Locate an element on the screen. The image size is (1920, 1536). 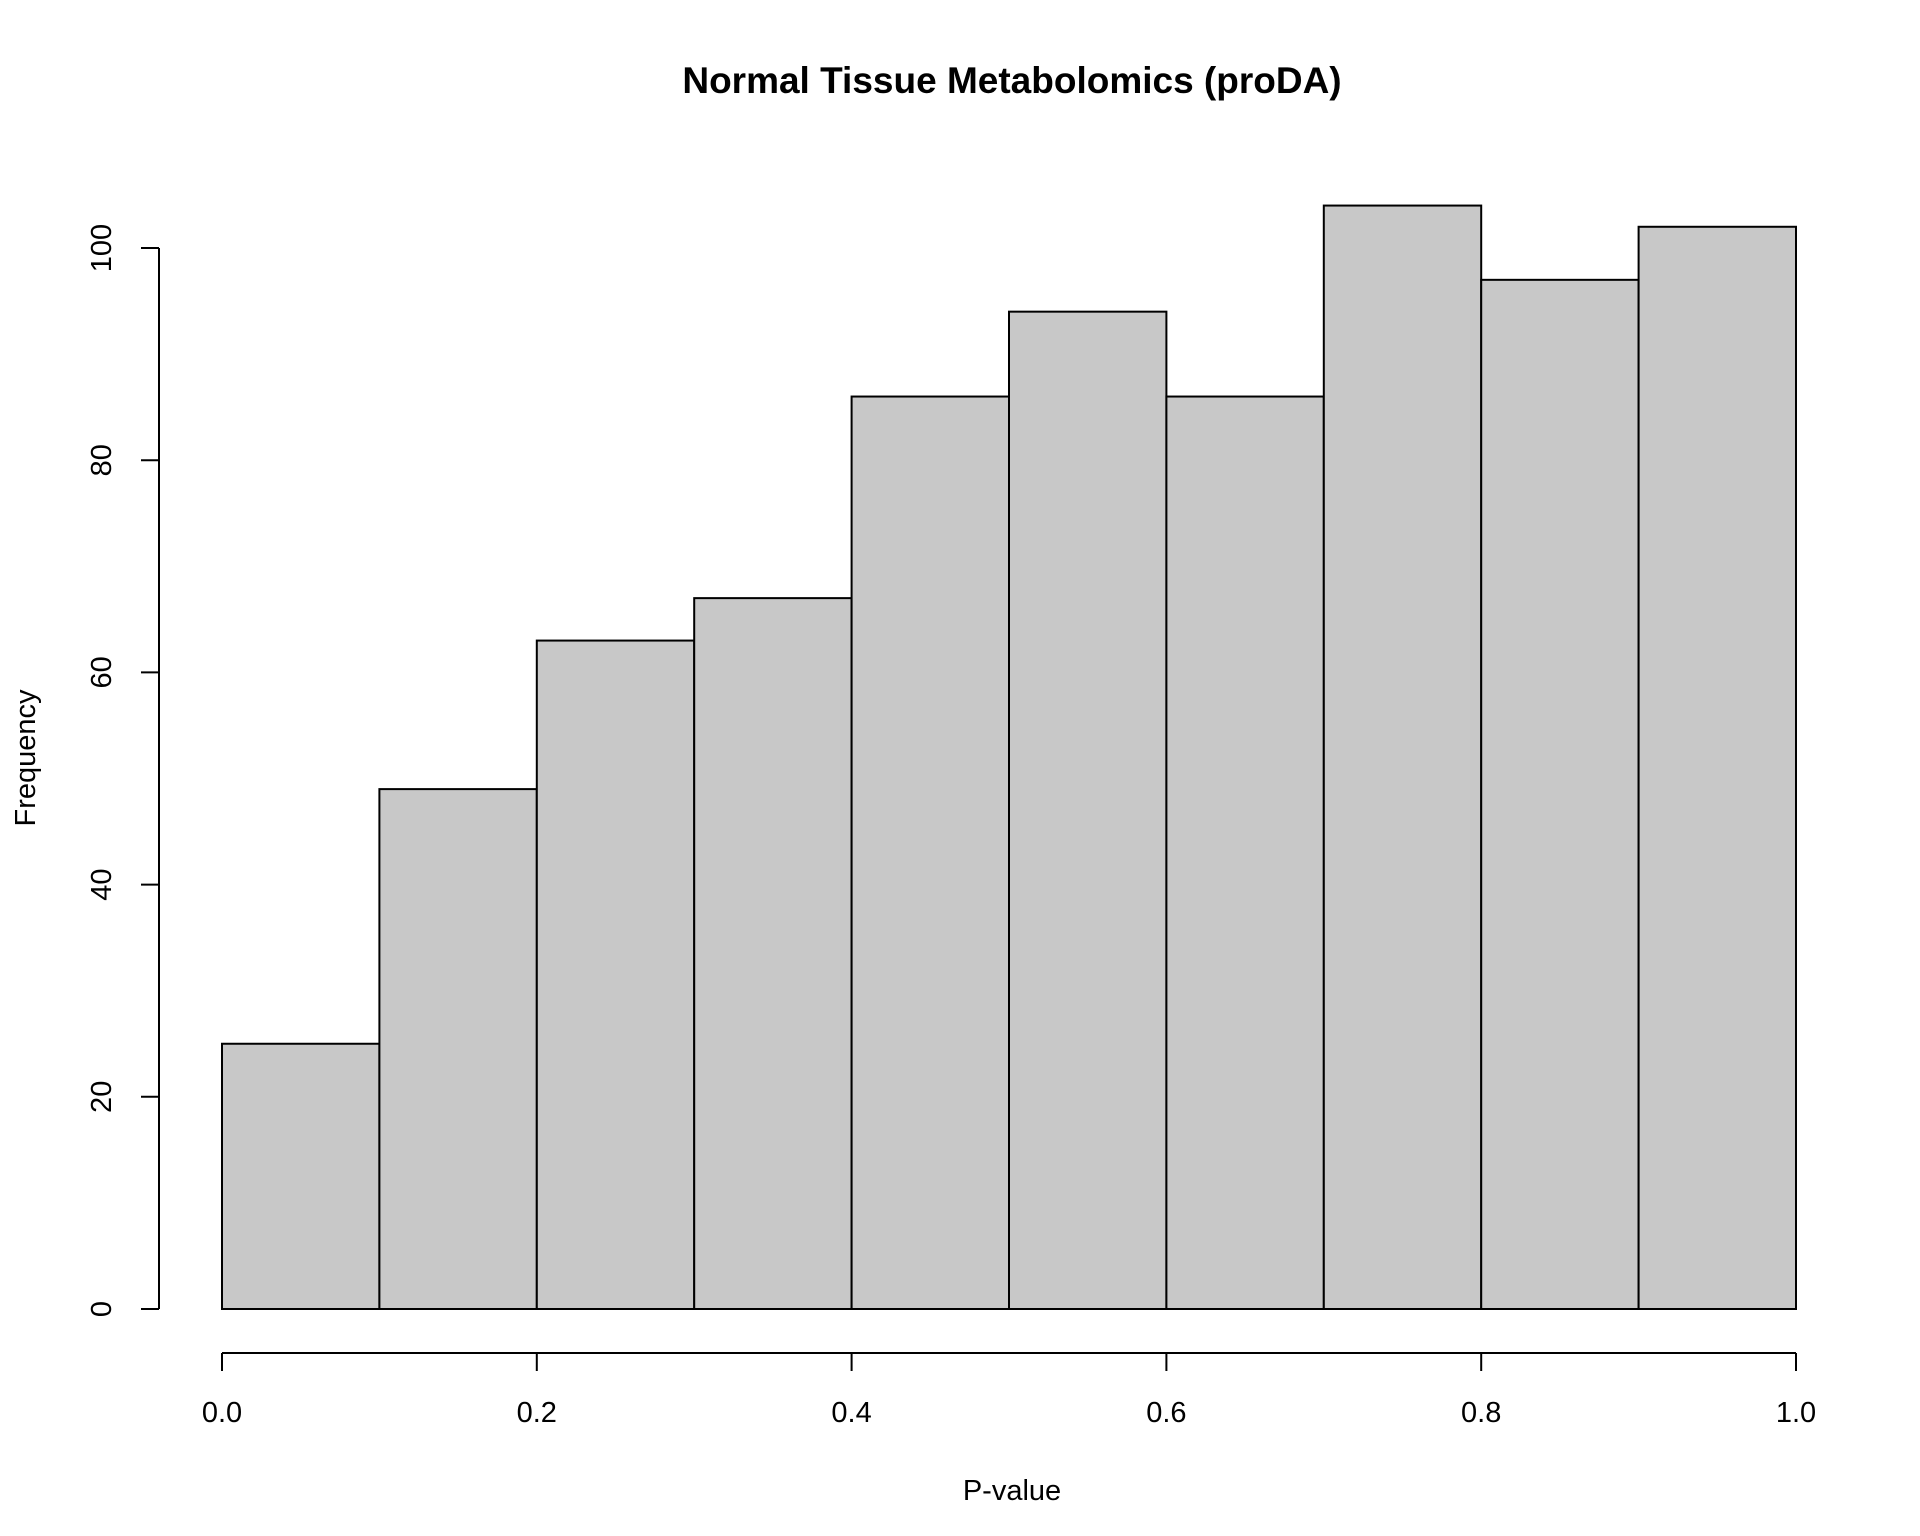
chart-title: Normal Tissue Metabolomics (proDA) is located at coordinates (1011, 80).